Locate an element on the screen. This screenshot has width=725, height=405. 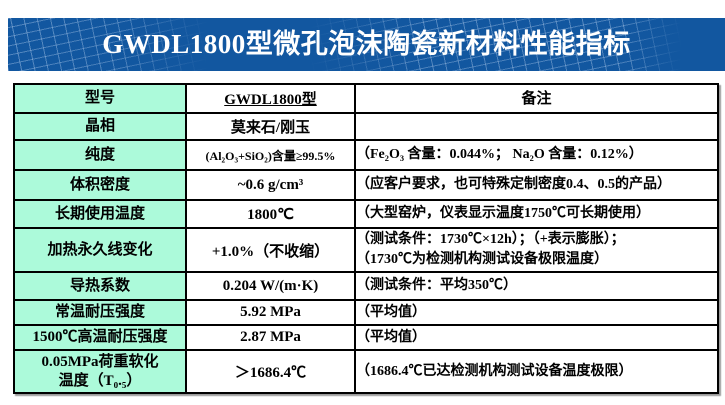
spec-remark is located at coordinates (536, 126).